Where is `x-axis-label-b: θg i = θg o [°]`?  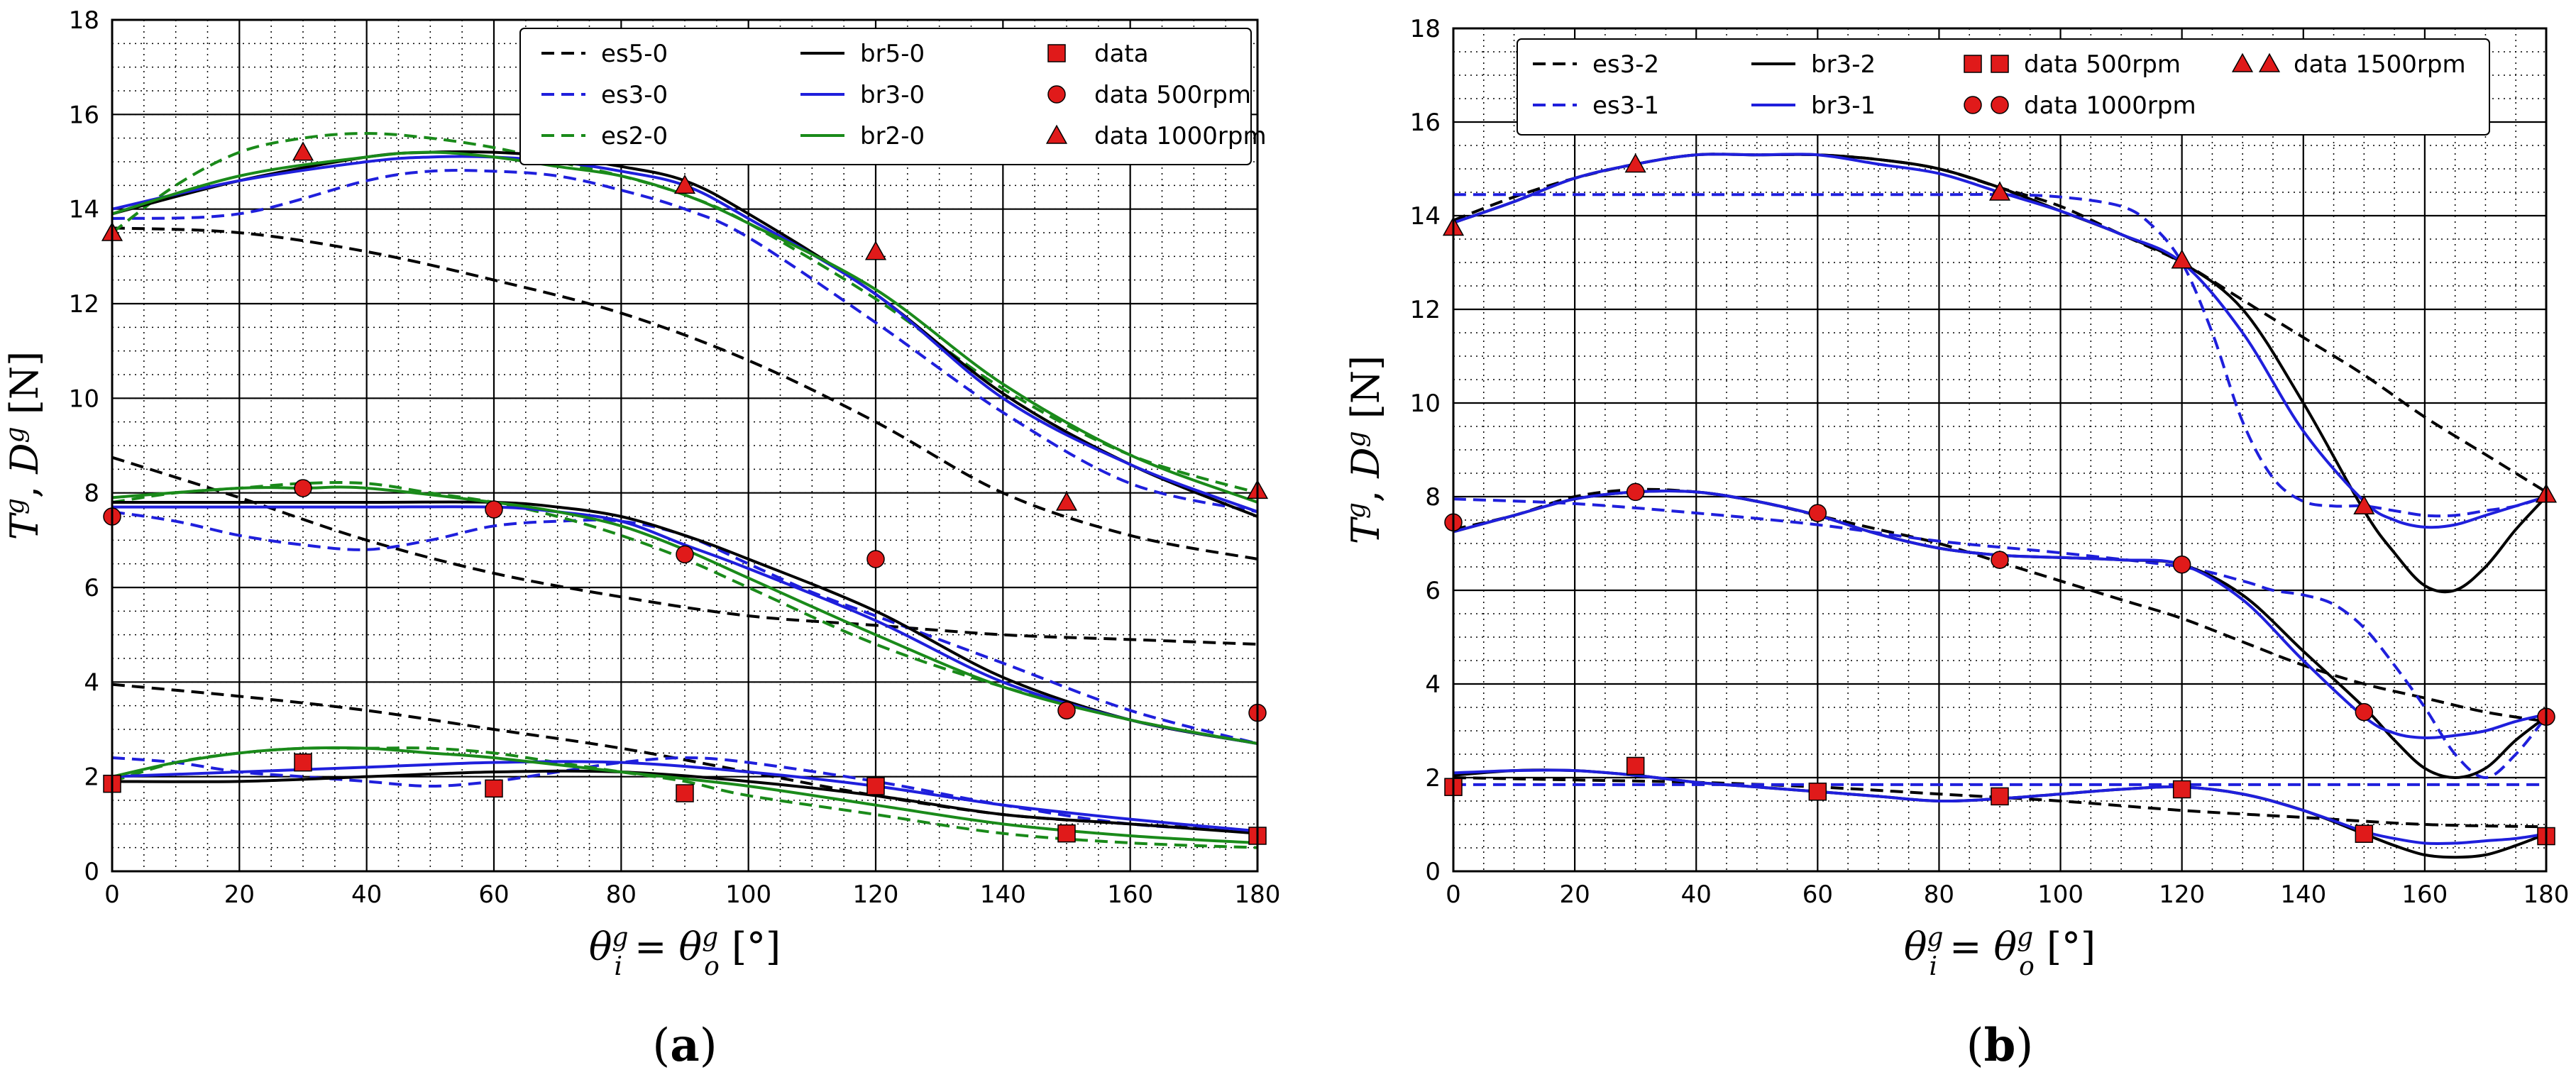
x-axis-label-b: θg i = θg o [°] is located at coordinates (2000, 952).